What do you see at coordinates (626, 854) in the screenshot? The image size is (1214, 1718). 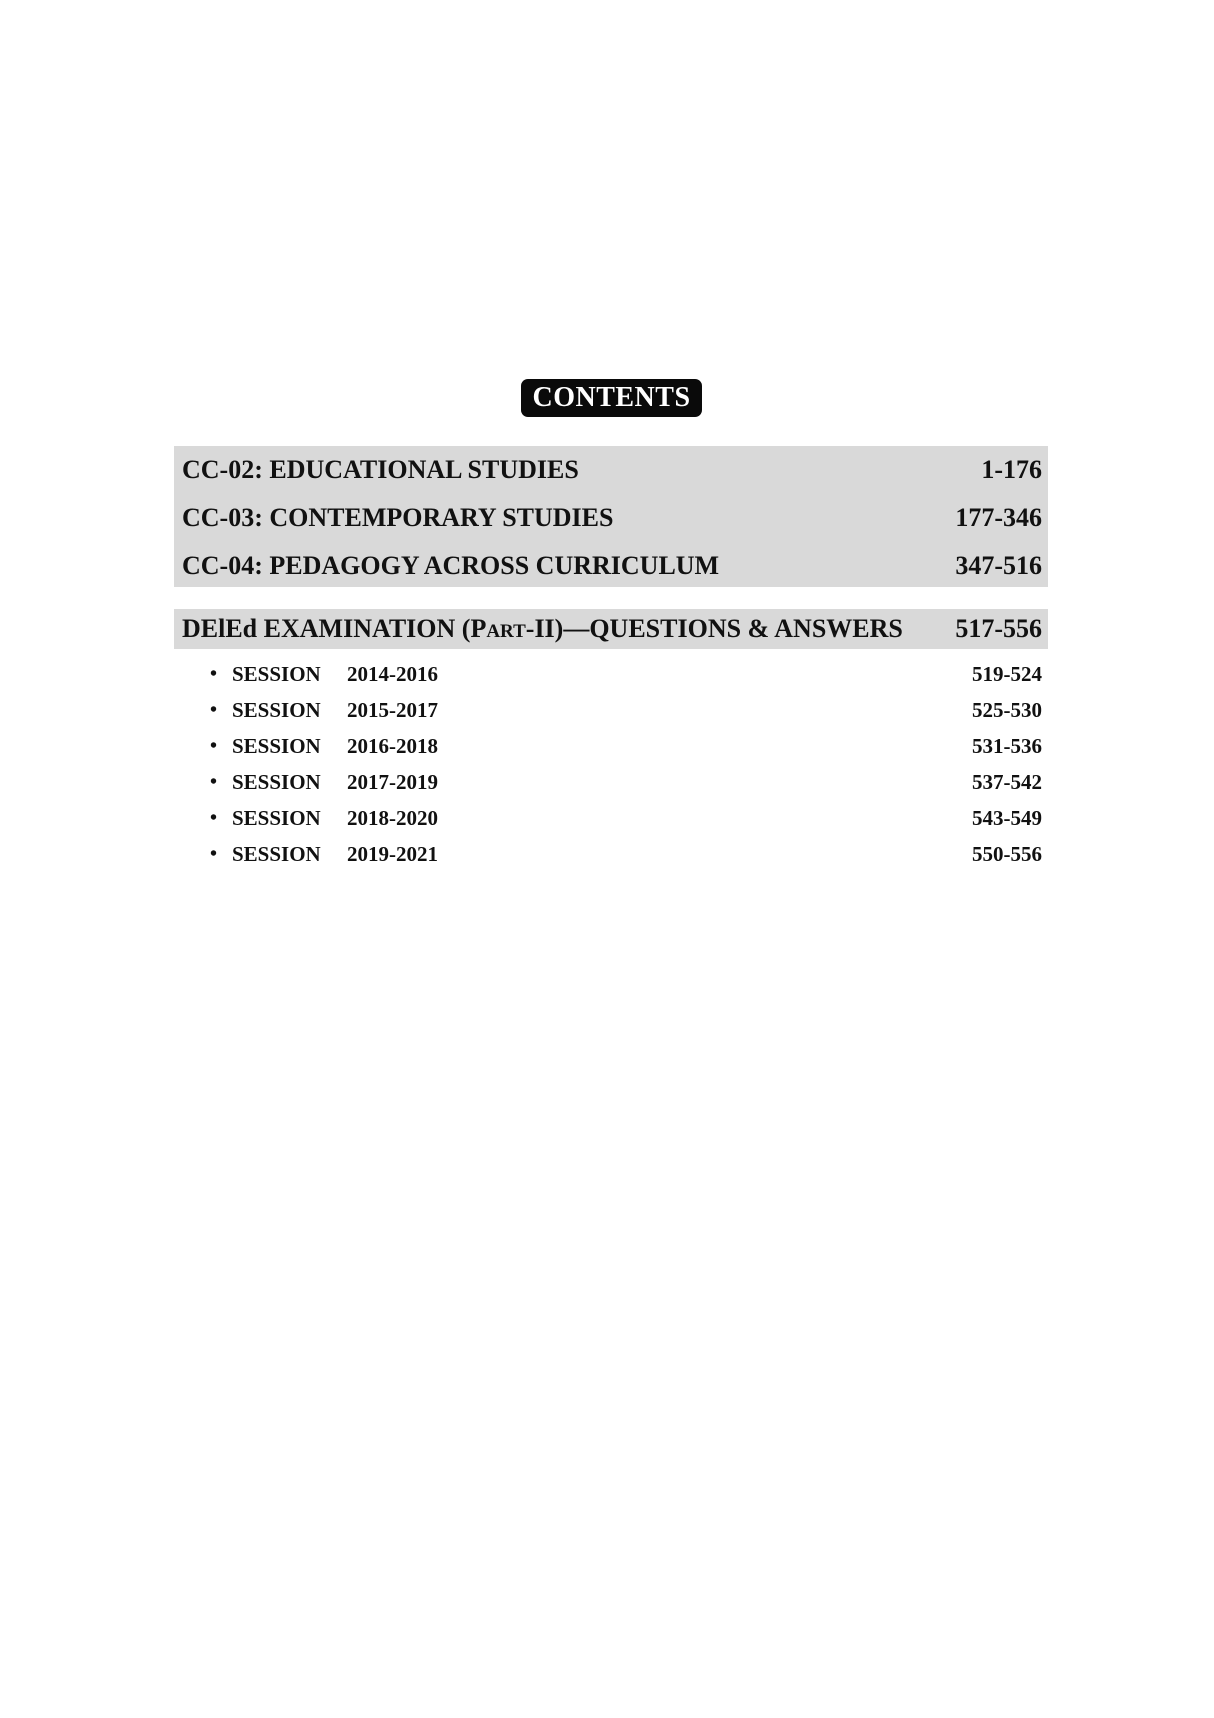 I see `session-entry: • SESSION 2019-2021 550-556` at bounding box center [626, 854].